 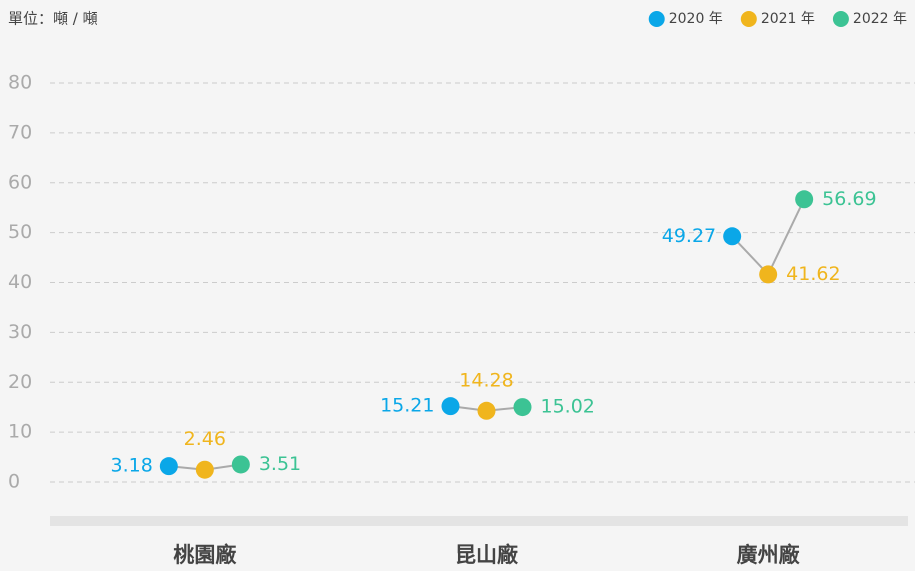 I want to click on data-label: 3.18, so click(x=132, y=466).